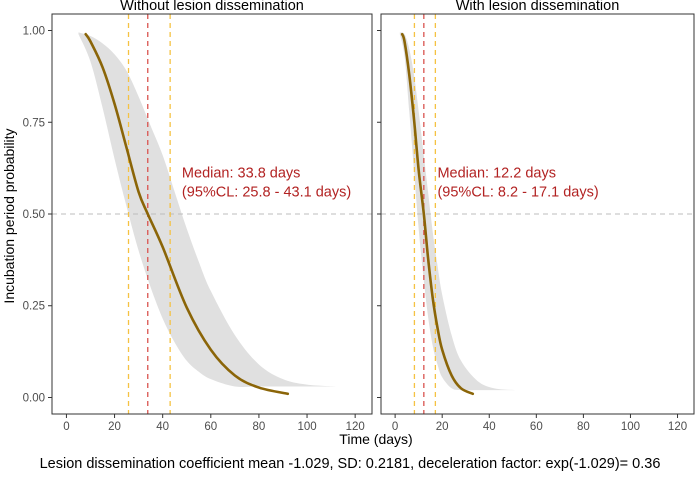 This screenshot has height=477, width=700. What do you see at coordinates (34, 398) in the screenshot?
I see `y-tick-label: 0.00` at bounding box center [34, 398].